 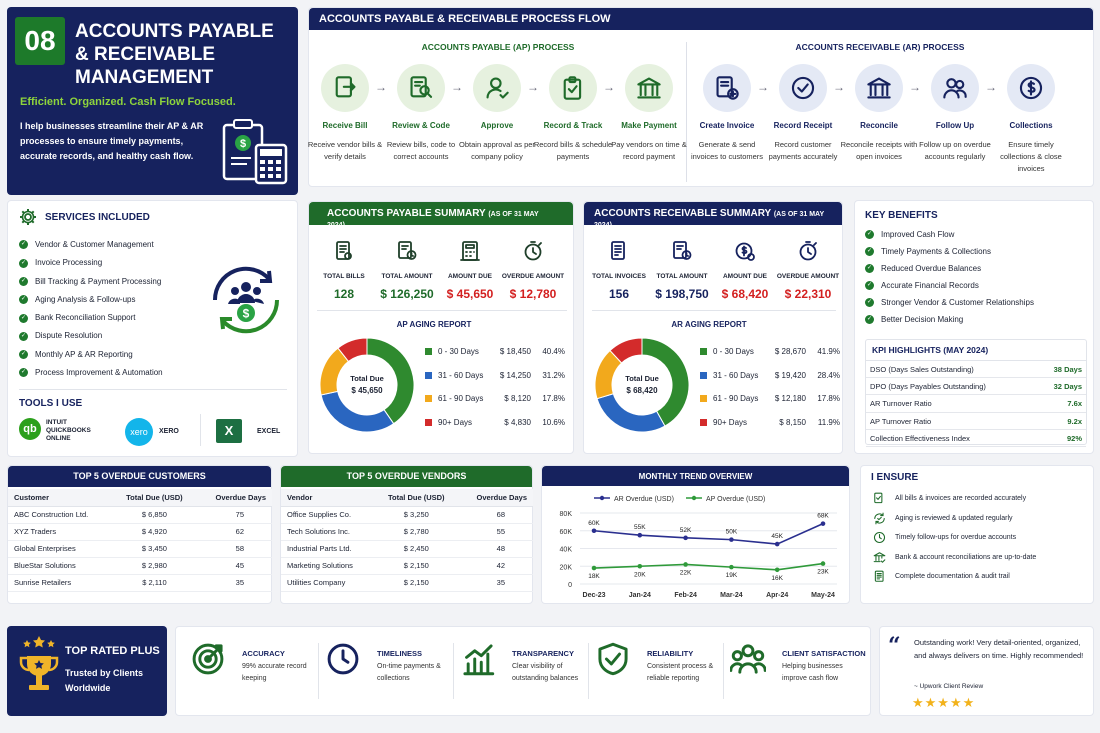 What do you see at coordinates (931, 268) in the screenshot?
I see `benefit-item-label: Reduced Overdue Balances` at bounding box center [931, 268].